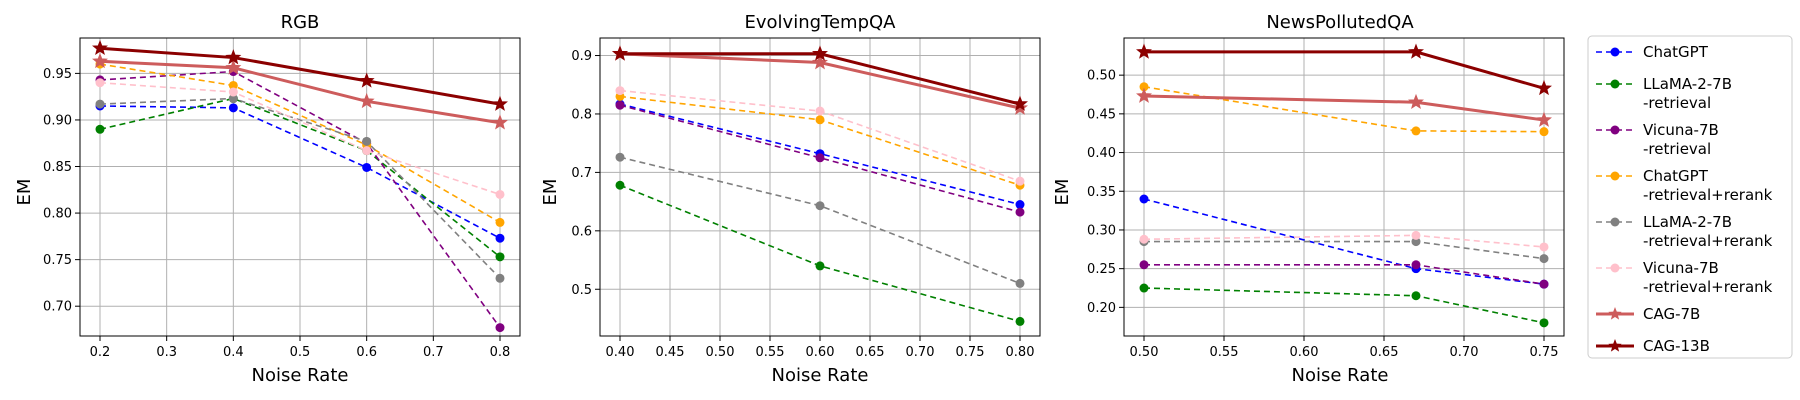 Image resolution: width=1800 pixels, height=400 pixels. What do you see at coordinates (1101, 192) in the screenshot?
I see `newspollutedqa-y-tick-label: 0.35` at bounding box center [1101, 192].